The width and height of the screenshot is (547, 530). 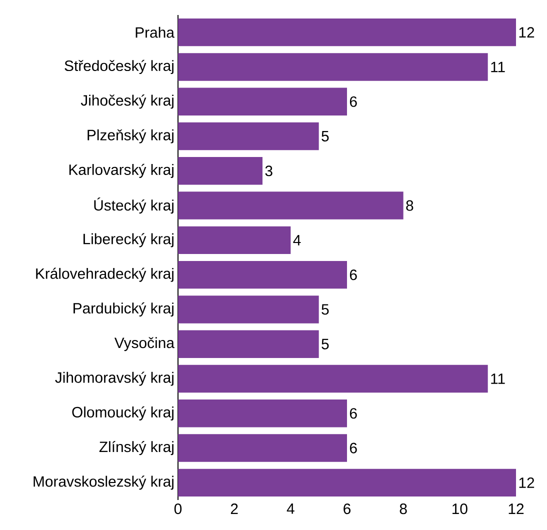 What do you see at coordinates (104, 483) in the screenshot?
I see `y-tick-label: Moravskoslezský kraj` at bounding box center [104, 483].